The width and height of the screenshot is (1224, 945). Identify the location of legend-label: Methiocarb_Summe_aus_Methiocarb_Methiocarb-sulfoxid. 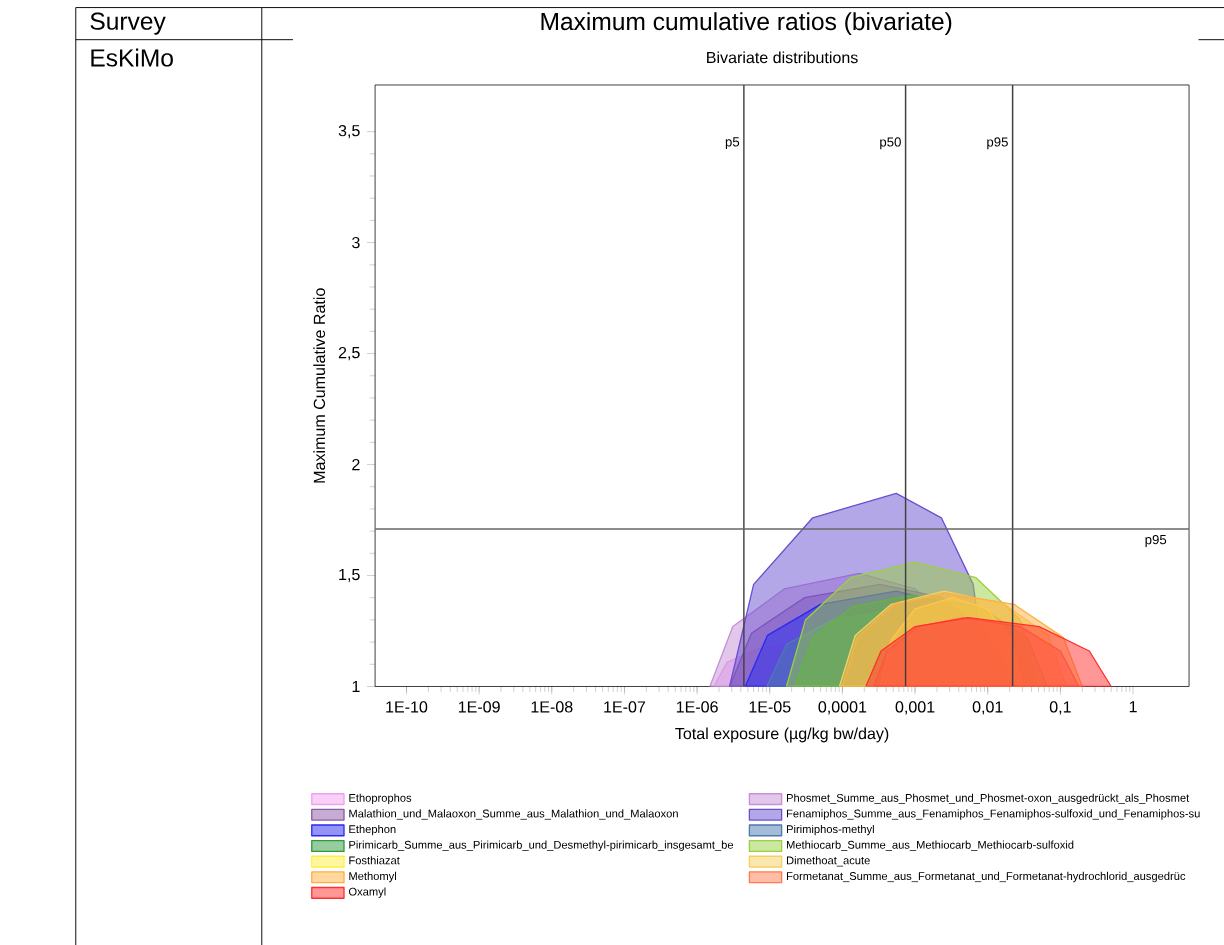
(930, 845).